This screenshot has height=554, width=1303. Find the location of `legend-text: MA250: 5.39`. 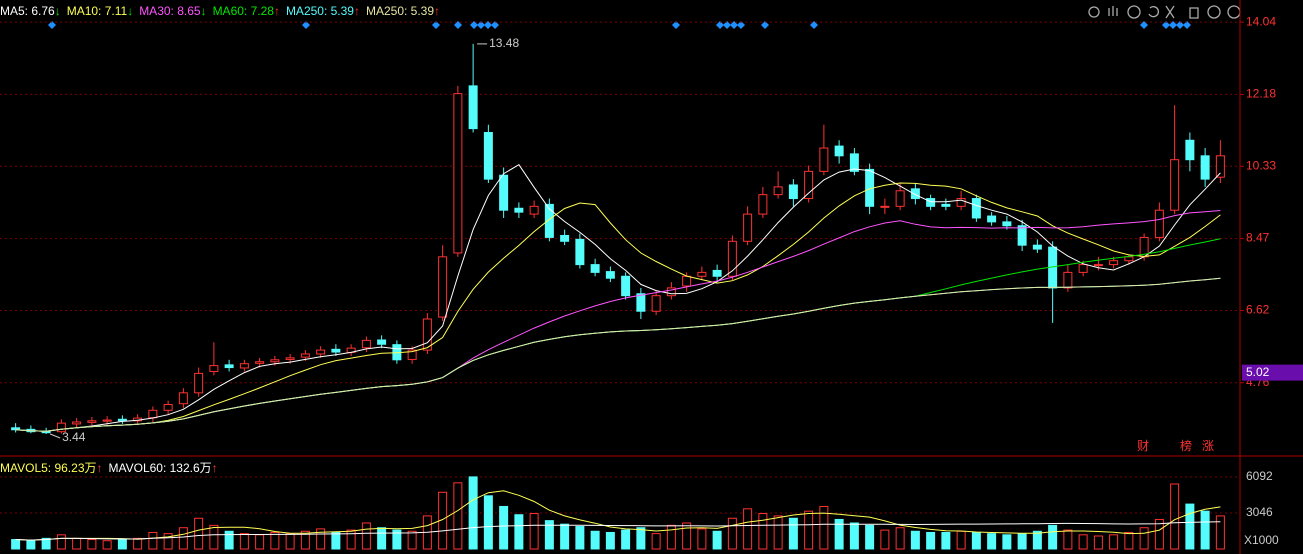

legend-text: MA250: 5.39 is located at coordinates (400, 11).